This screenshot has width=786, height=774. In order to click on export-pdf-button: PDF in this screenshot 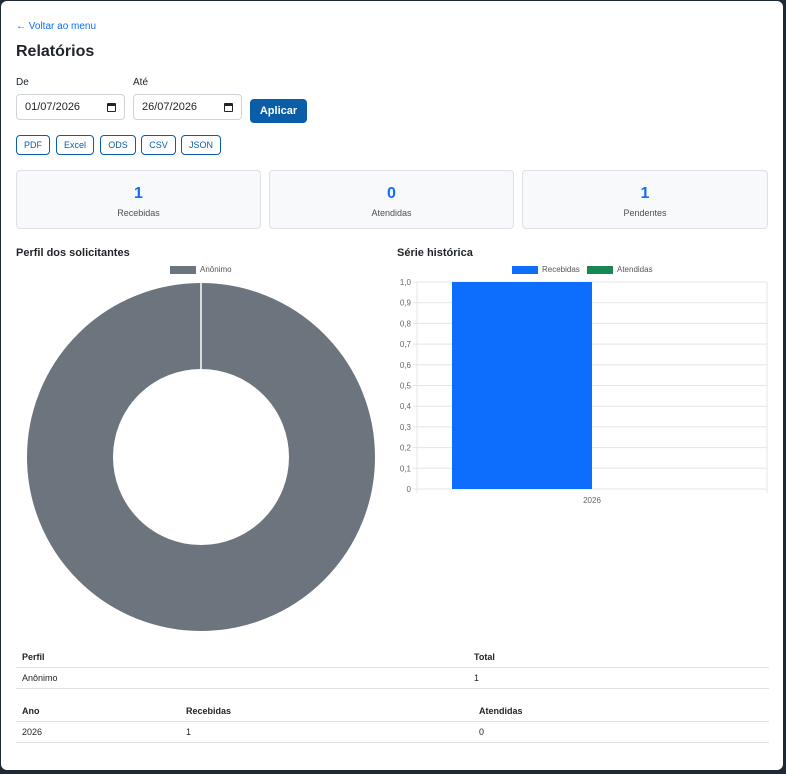, I will do `click(33, 145)`.